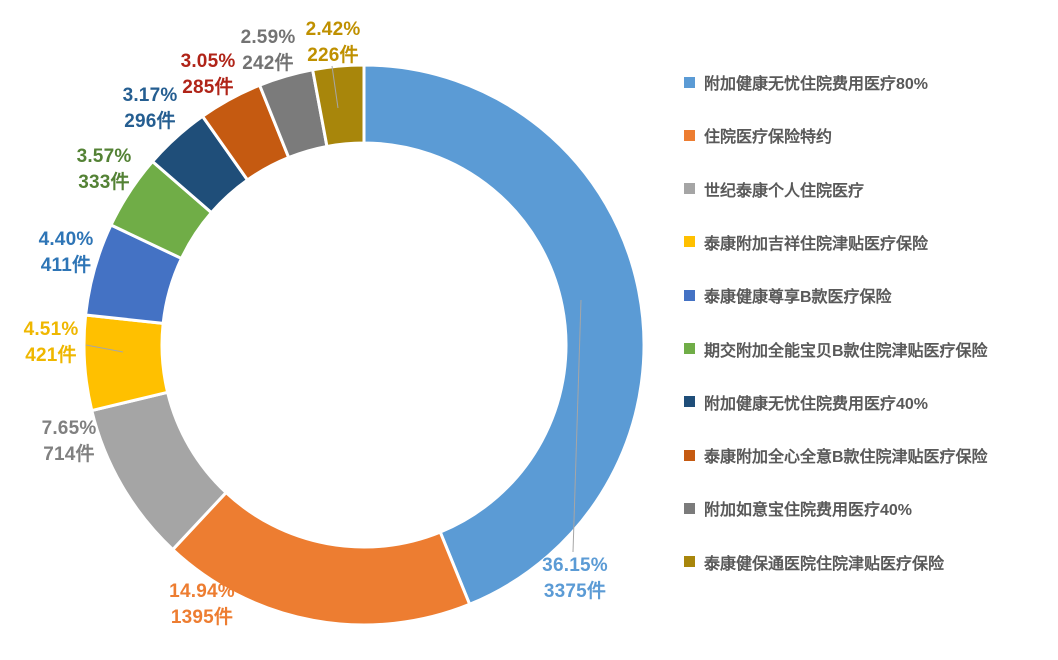 Image resolution: width=1058 pixels, height=660 pixels. I want to click on legend-item-7: 附加健康无忧住院费用医疗40%, so click(806, 402).